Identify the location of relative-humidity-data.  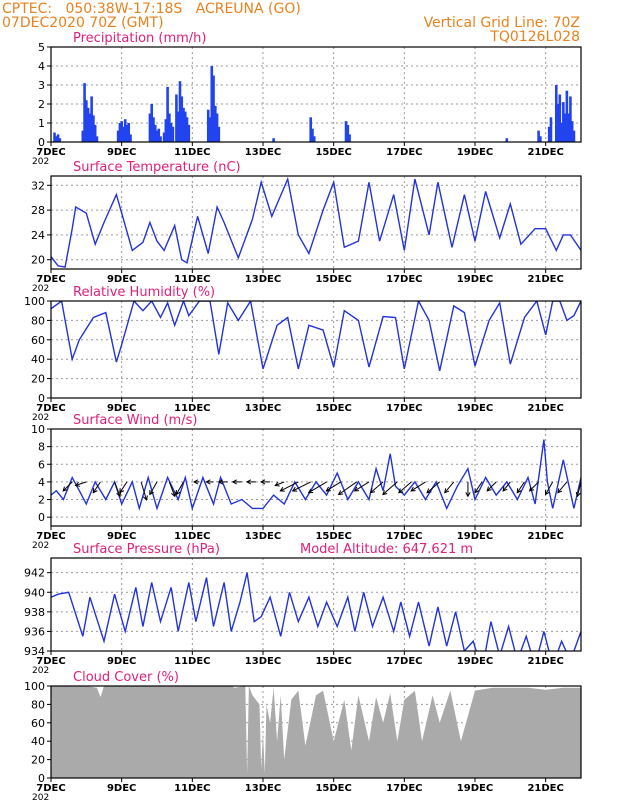
(316, 336).